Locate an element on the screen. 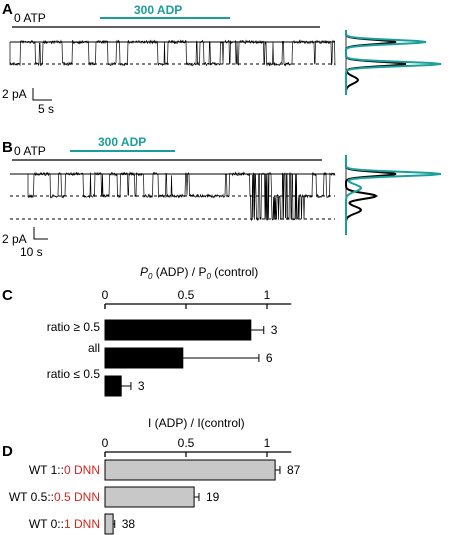  n-label: 6 is located at coordinates (269, 358).